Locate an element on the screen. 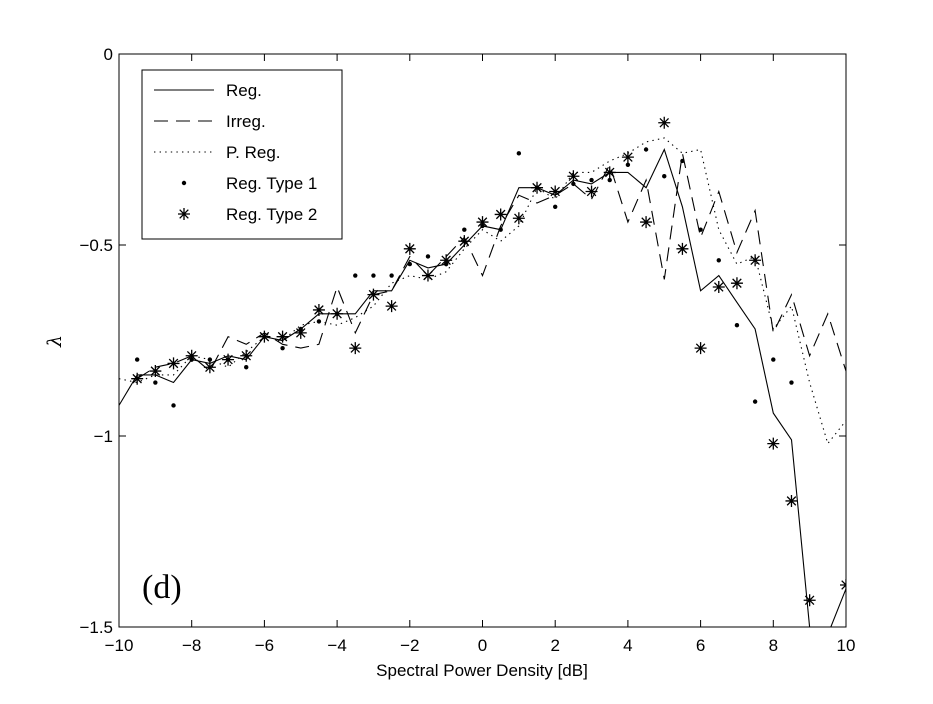 This screenshot has width=933, height=704. x-tick-label: −6 is located at coordinates (264, 645).